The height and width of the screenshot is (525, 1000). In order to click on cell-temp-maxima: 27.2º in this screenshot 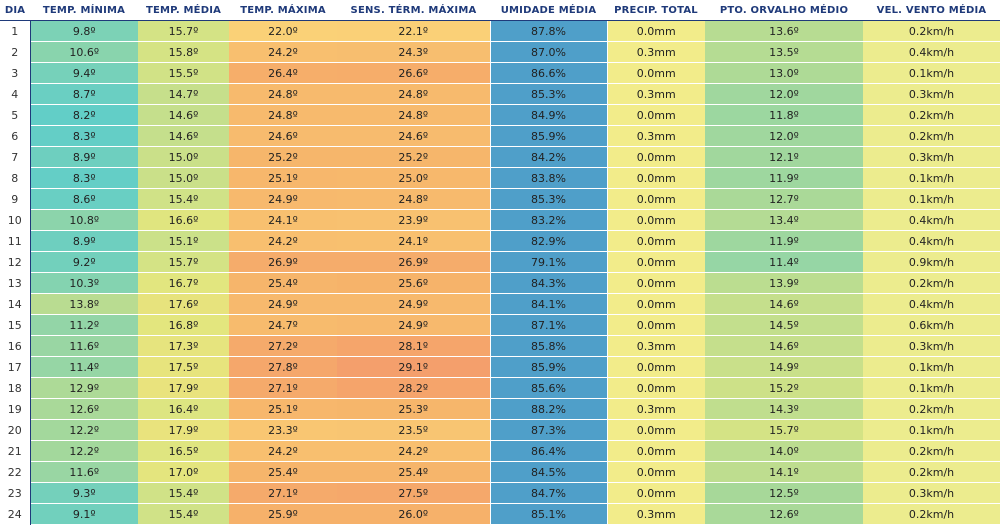, I will do `click(283, 346)`.